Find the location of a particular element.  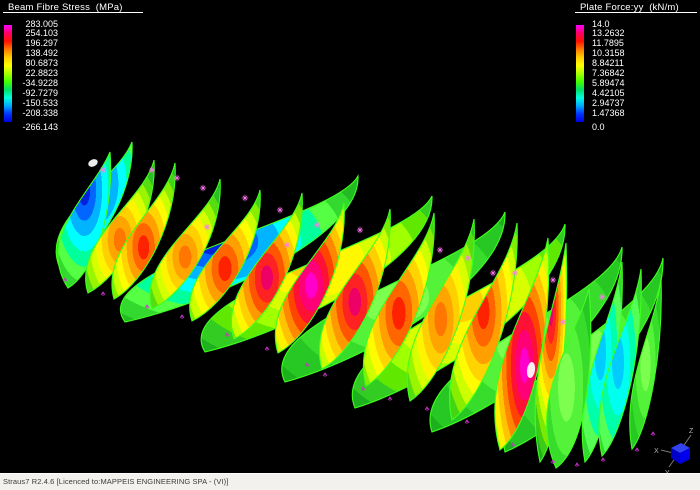

legend-value: 8.84211 is located at coordinates (608, 63).